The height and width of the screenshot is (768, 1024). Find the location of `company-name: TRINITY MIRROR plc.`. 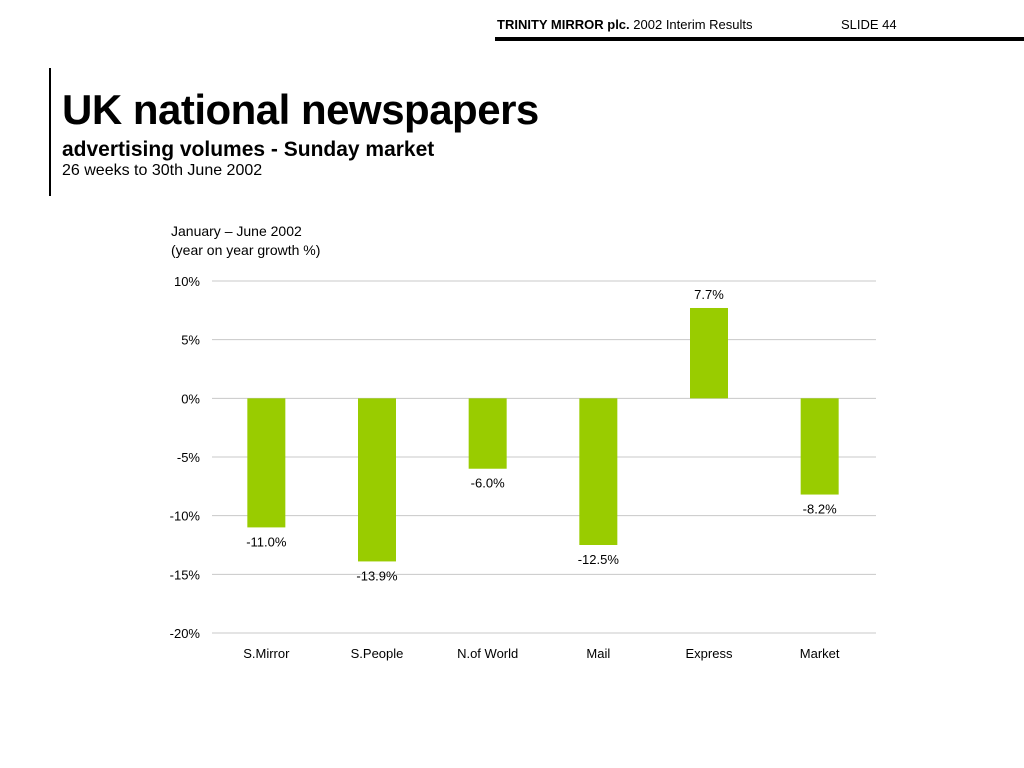

company-name: TRINITY MIRROR plc. is located at coordinates (563, 24).